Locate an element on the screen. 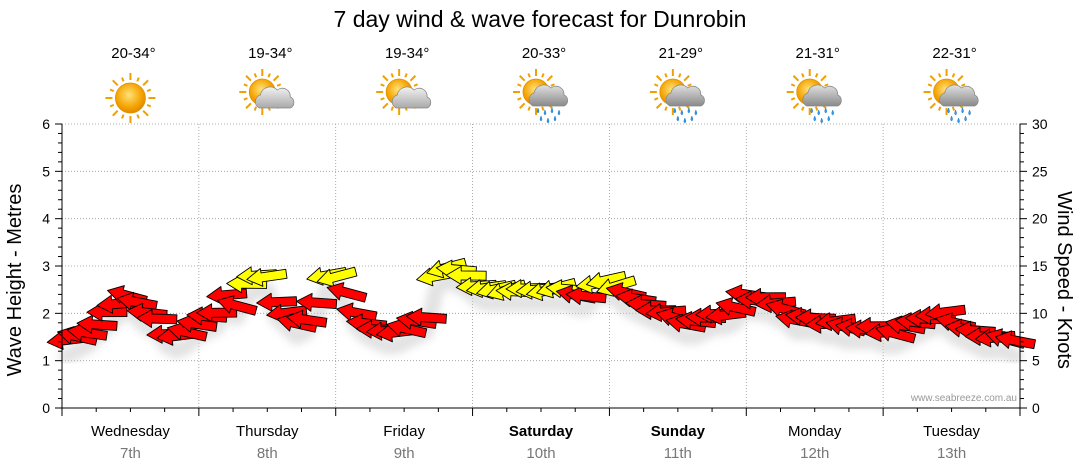  left-tick-label: 4 is located at coordinates (46, 219).